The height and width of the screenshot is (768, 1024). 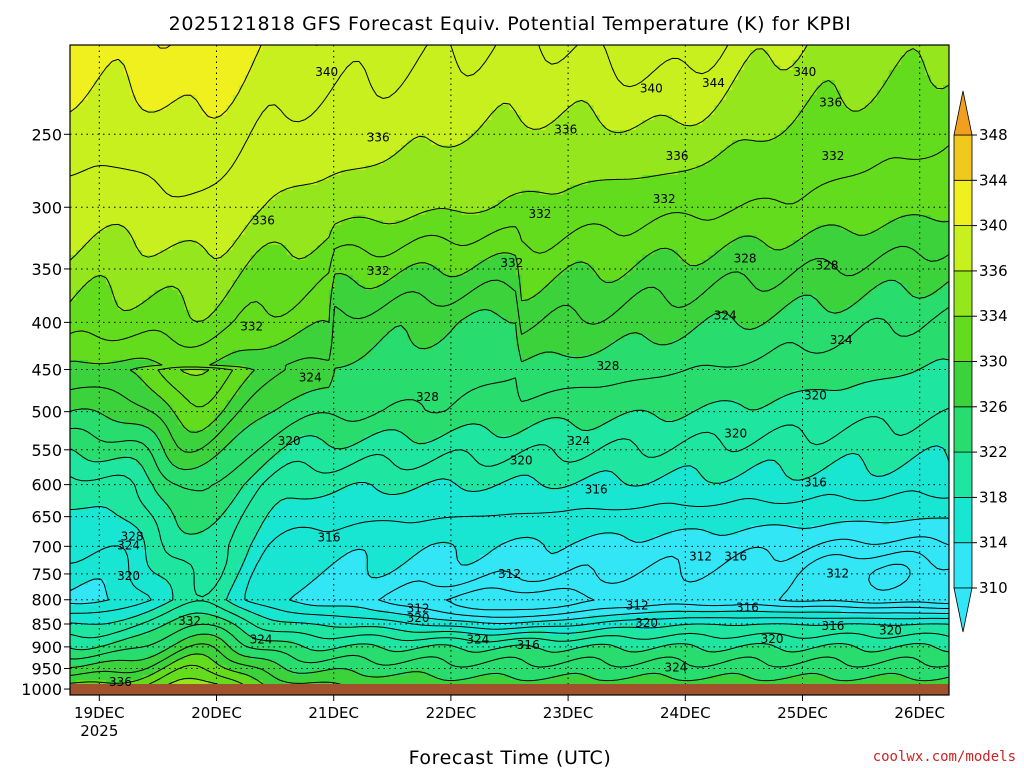 I want to click on y-tick-label: 900, so click(x=46, y=647).